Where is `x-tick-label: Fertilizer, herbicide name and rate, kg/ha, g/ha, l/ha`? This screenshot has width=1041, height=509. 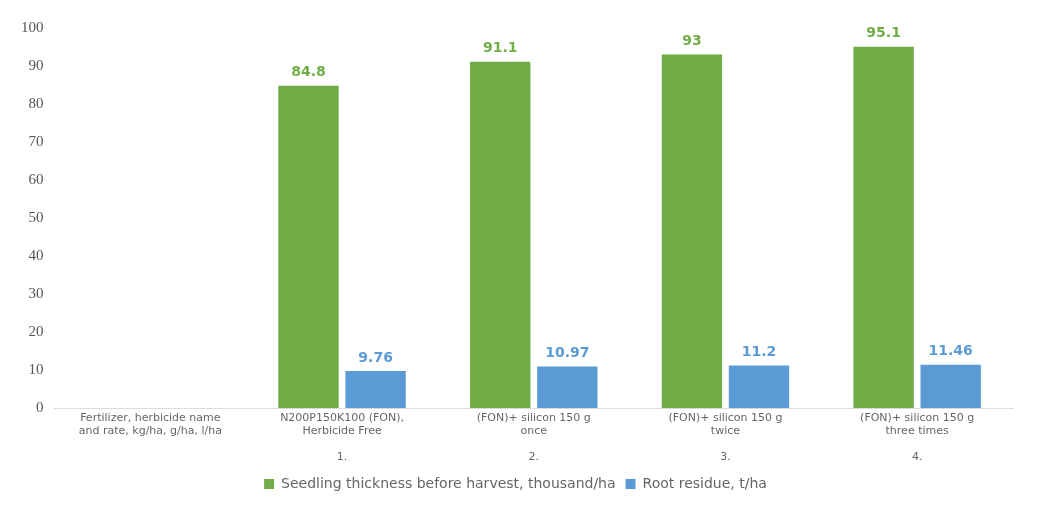
x-tick-label: Fertilizer, herbicide name and rate, kg/ha, g/ha, l/ha is located at coordinates (150, 423).